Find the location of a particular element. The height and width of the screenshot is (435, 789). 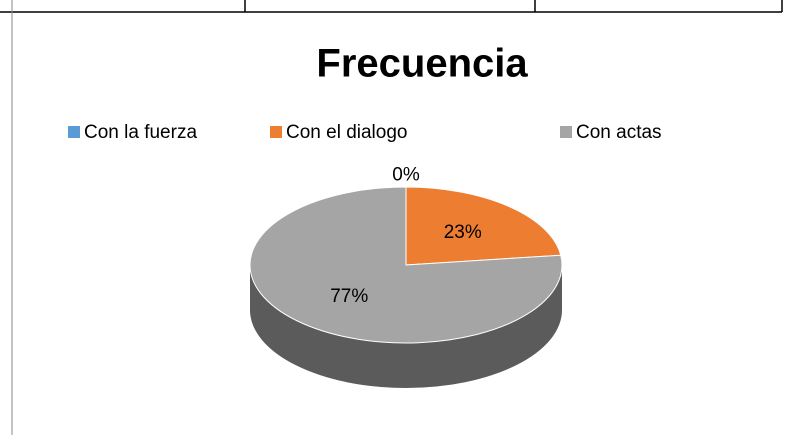

slice-side is located at coordinates (406, 326).